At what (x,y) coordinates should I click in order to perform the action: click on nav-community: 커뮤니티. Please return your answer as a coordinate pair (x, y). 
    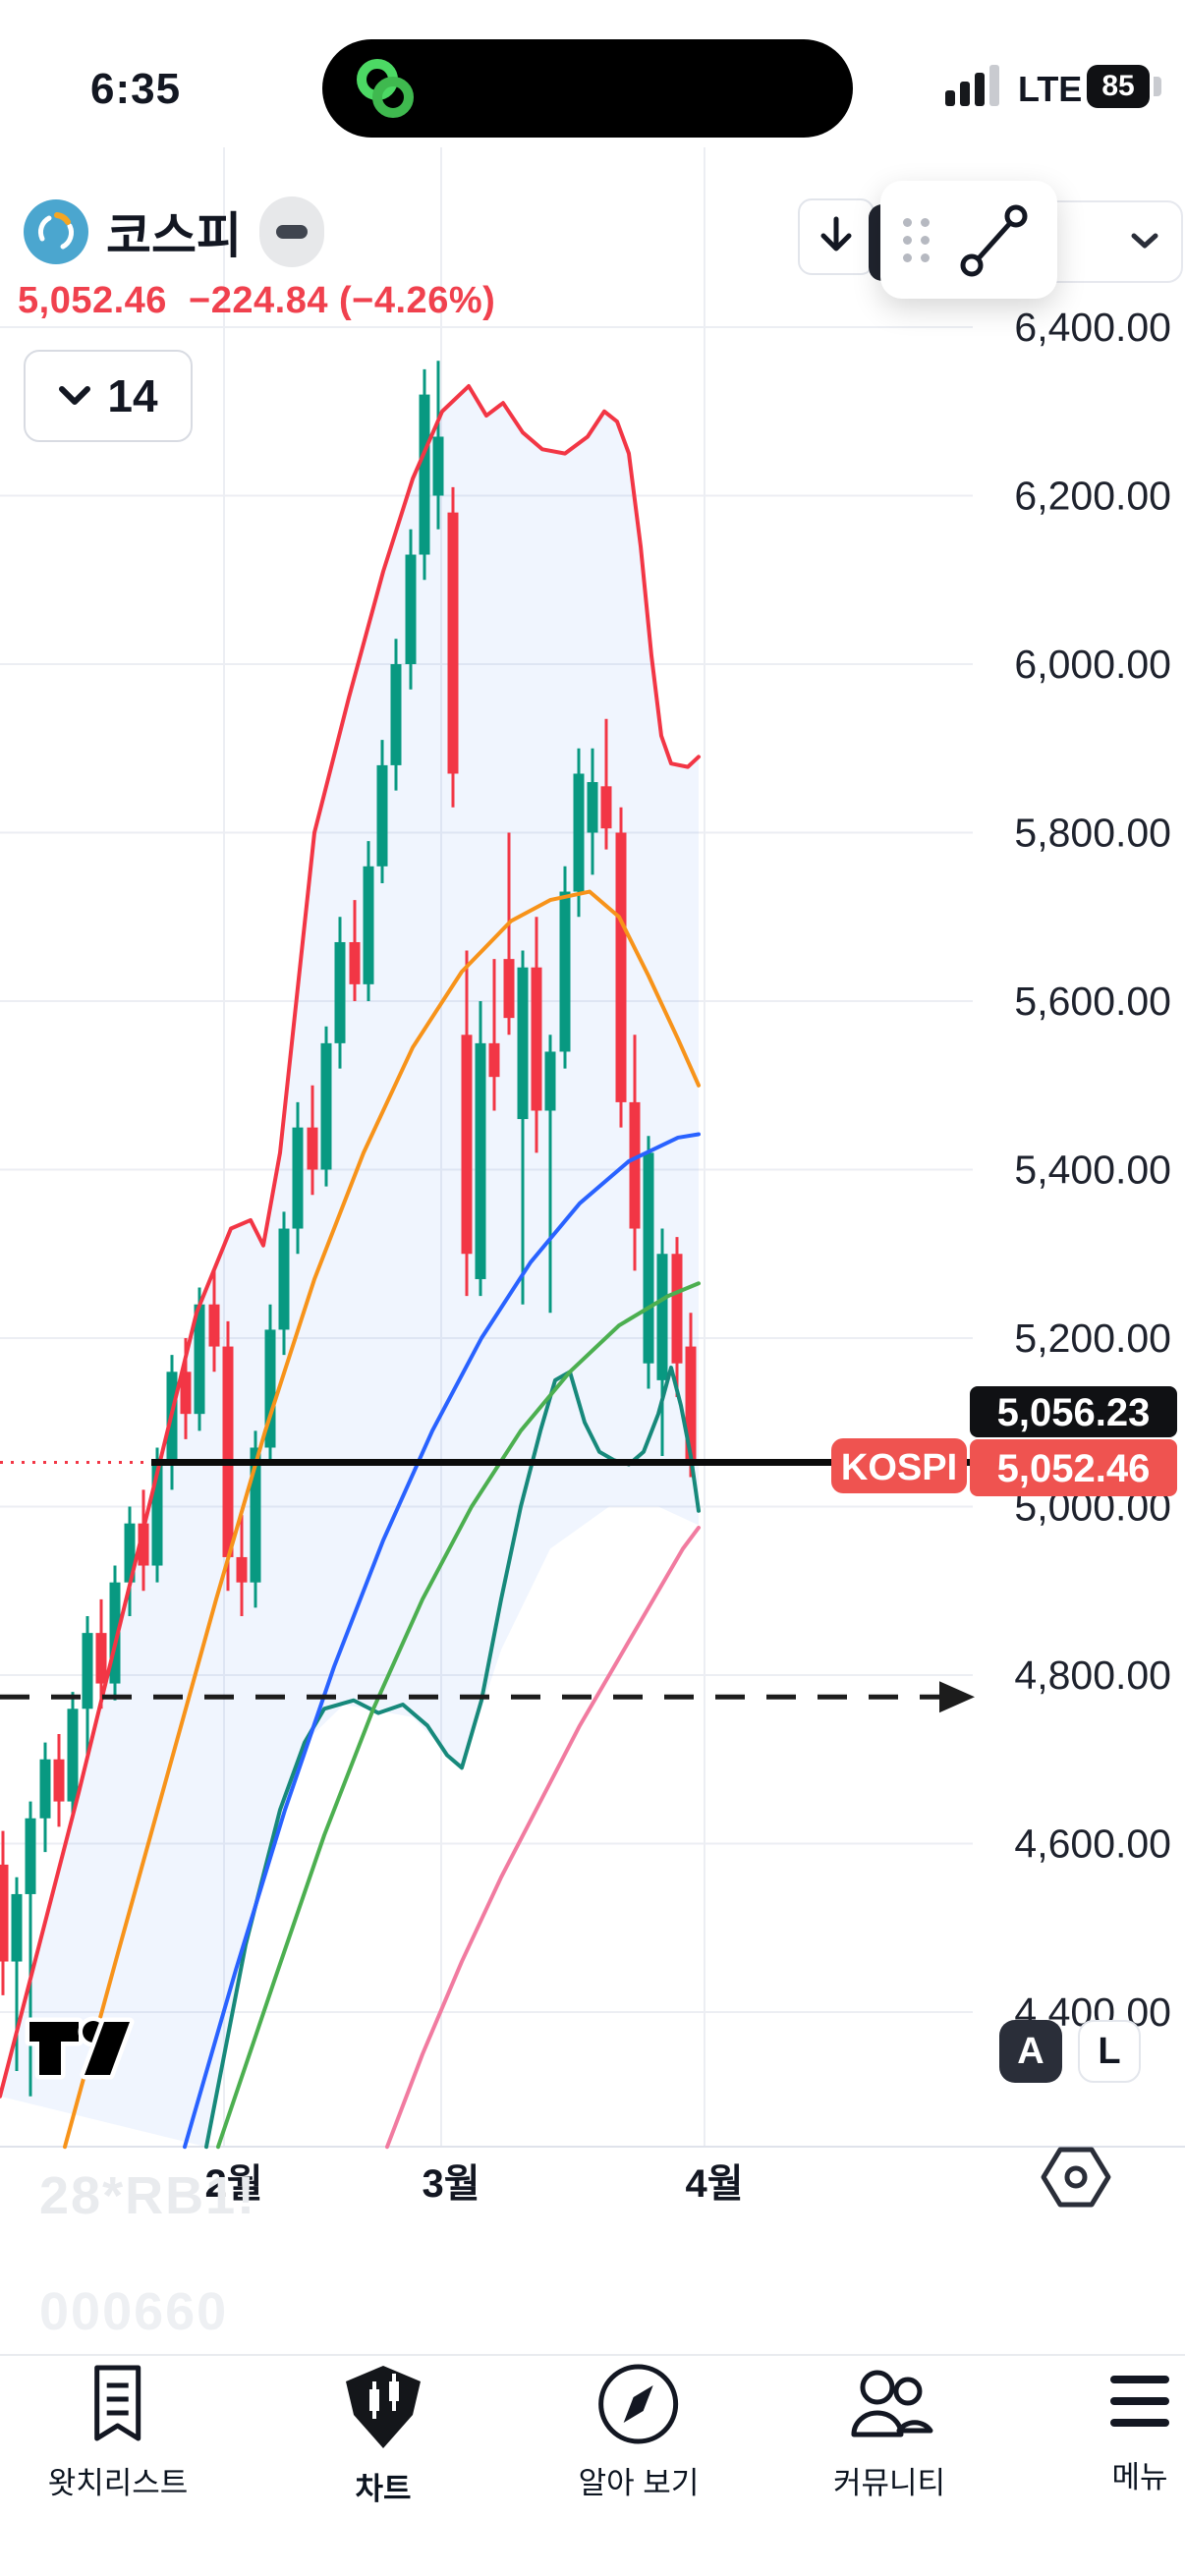
    Looking at the image, I should click on (889, 2431).